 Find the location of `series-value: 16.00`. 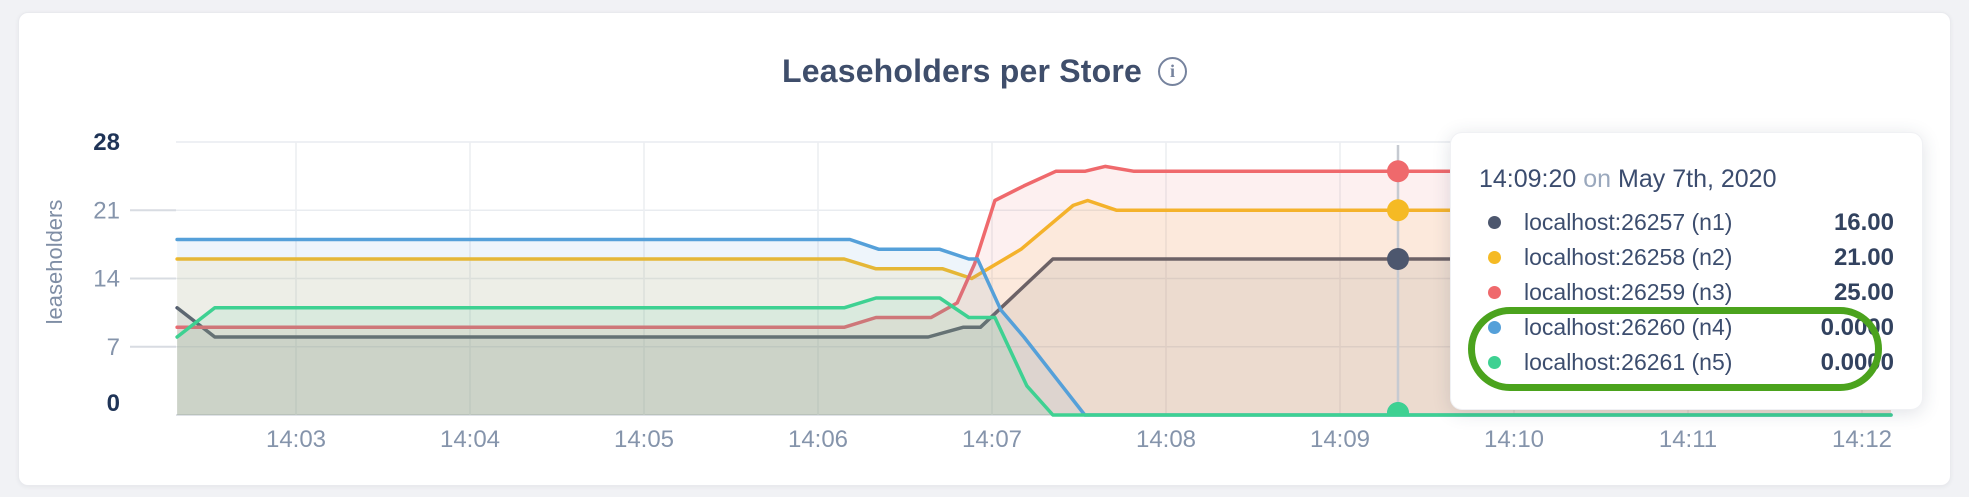

series-value: 16.00 is located at coordinates (1863, 222).